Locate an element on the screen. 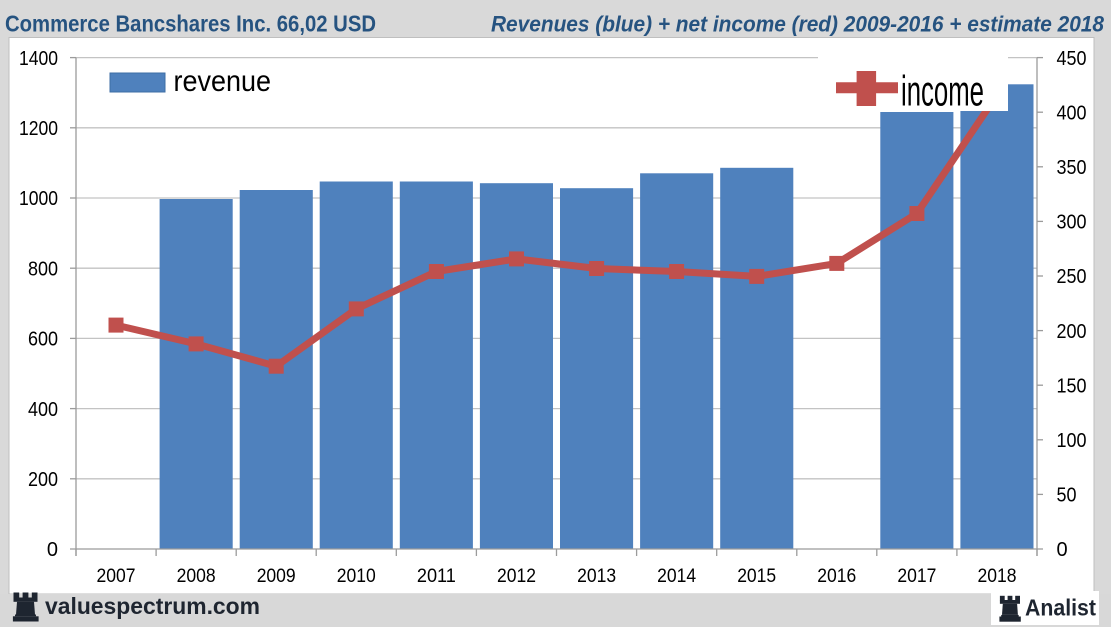 This screenshot has width=1111, height=627. svg-text: 2015 is located at coordinates (756, 576).